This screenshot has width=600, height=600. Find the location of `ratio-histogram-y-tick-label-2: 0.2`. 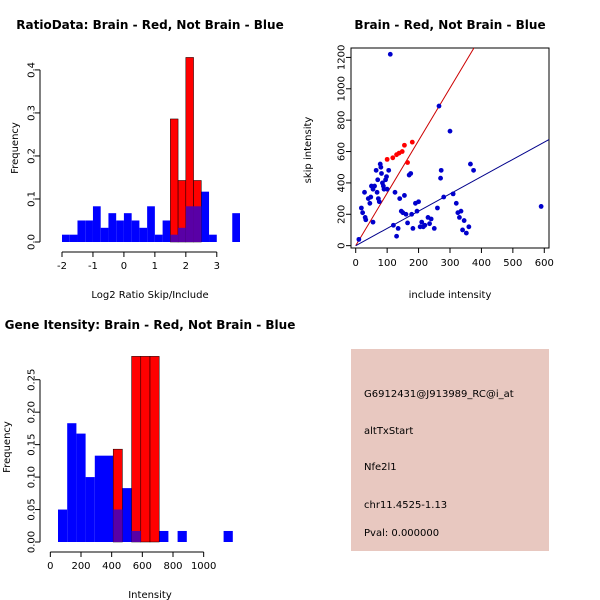

ratio-histogram-y-tick-label-2: 0.2 is located at coordinates (32, 156).